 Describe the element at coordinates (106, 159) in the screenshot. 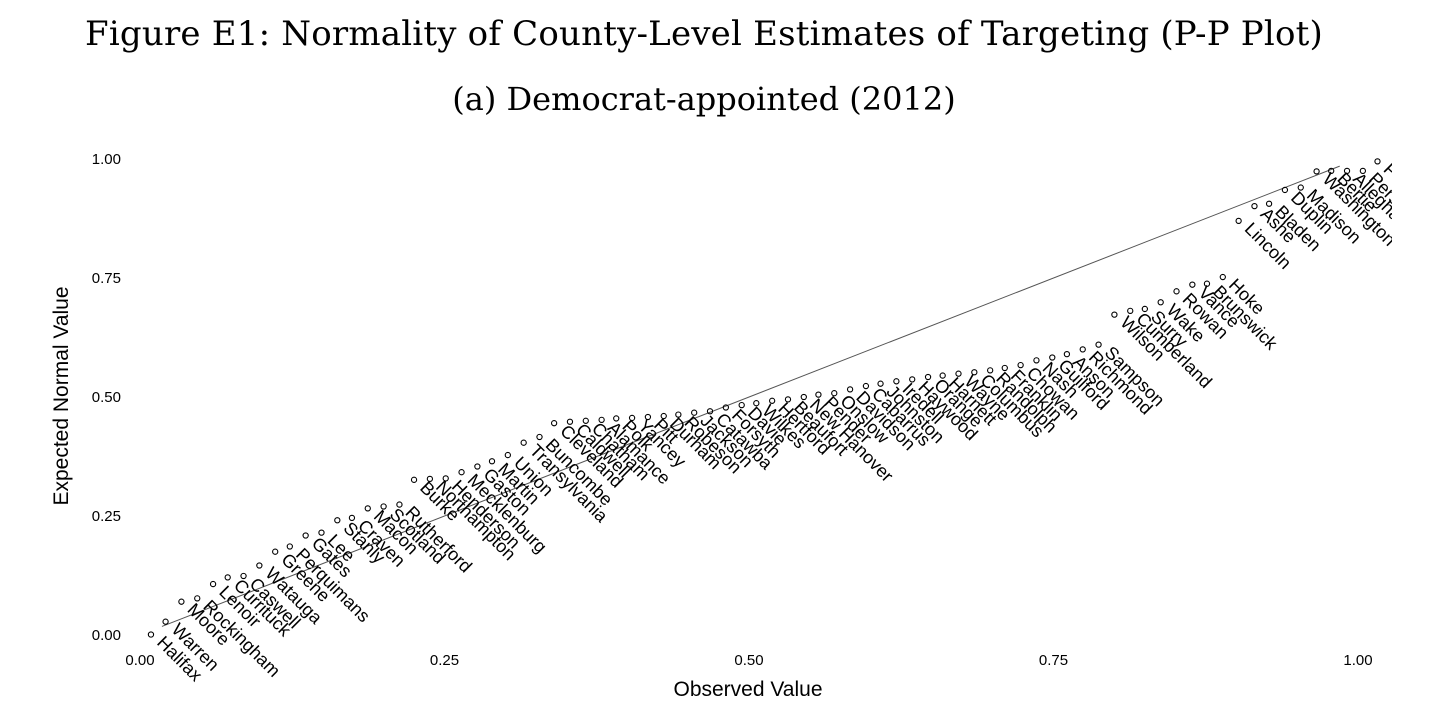

I see `y-tick-label: 1.00` at that location.